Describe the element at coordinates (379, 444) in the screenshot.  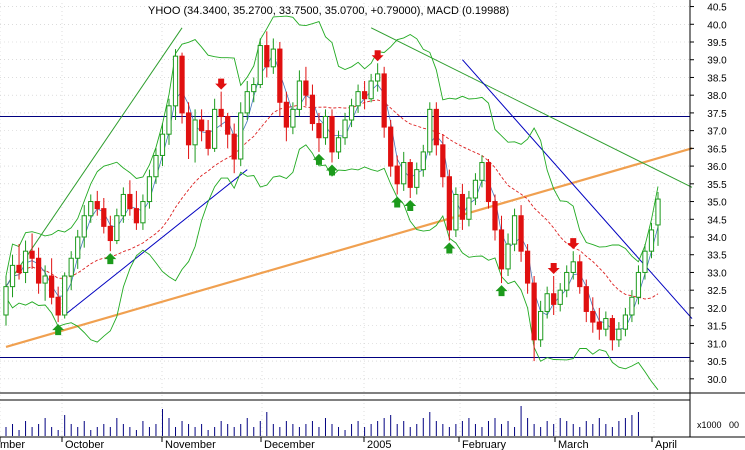
I see `x-tick-label: 2005` at that location.